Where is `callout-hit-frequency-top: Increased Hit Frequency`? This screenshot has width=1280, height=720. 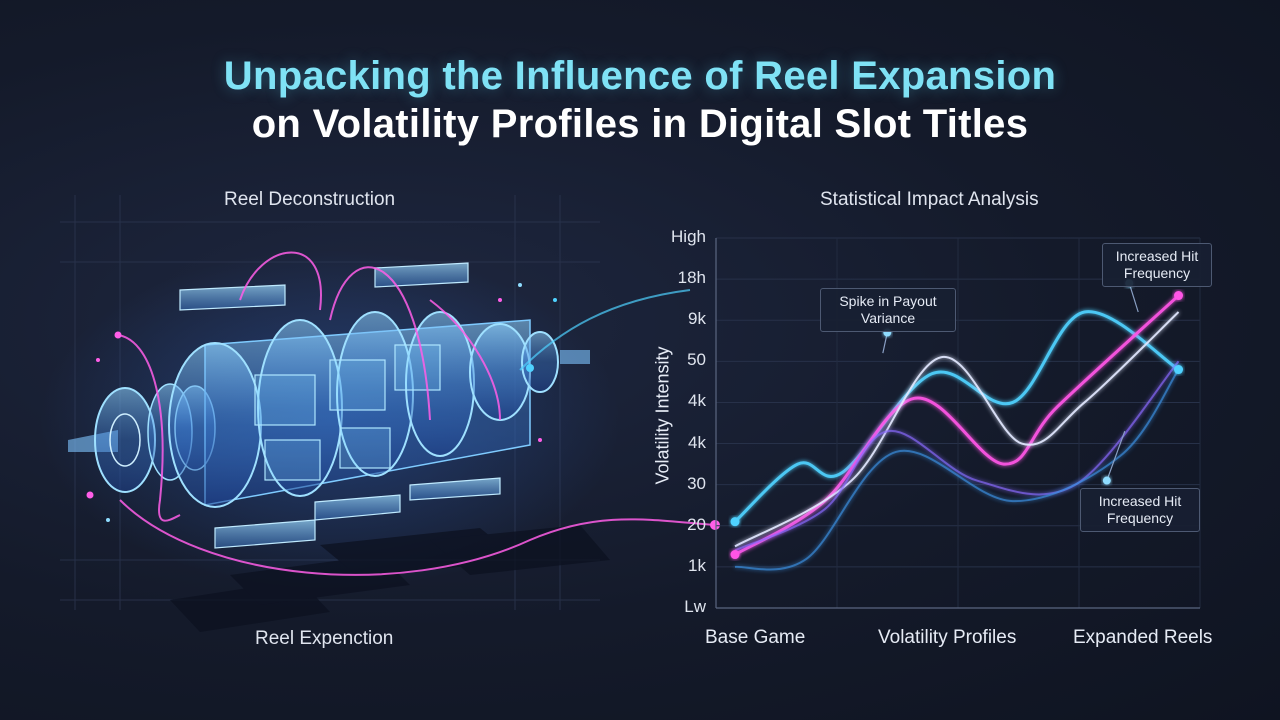 callout-hit-frequency-top: Increased Hit Frequency is located at coordinates (1157, 265).